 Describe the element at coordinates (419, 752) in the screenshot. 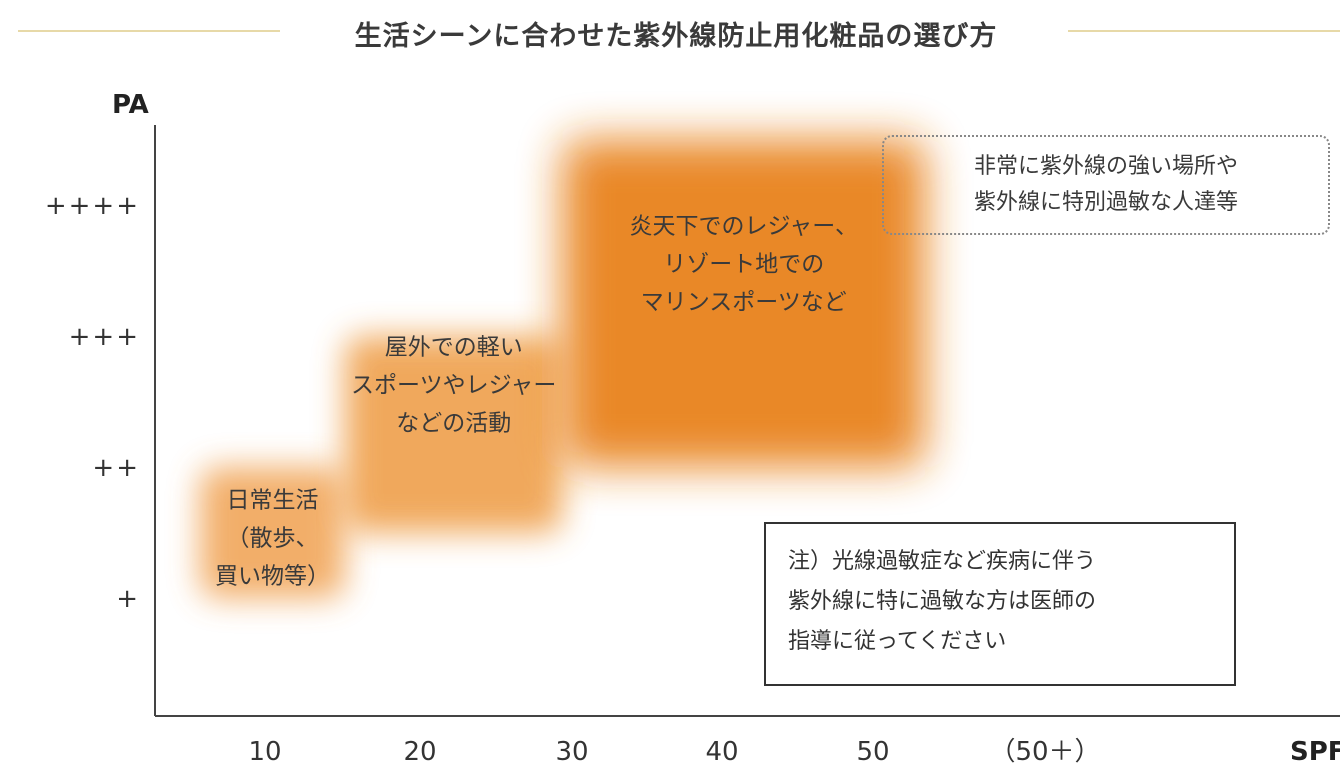

I see `x-tick-label: 20` at that location.